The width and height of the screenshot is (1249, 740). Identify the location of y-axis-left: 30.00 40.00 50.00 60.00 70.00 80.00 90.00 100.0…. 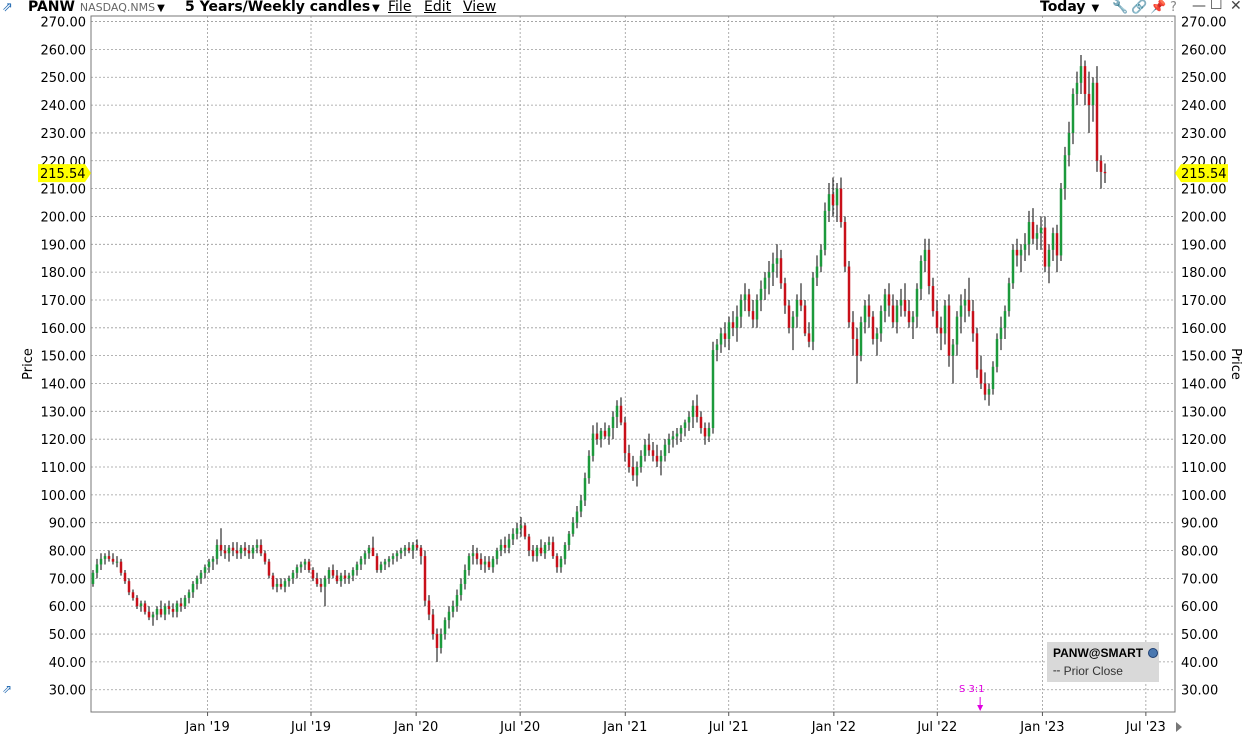
(64, 357).